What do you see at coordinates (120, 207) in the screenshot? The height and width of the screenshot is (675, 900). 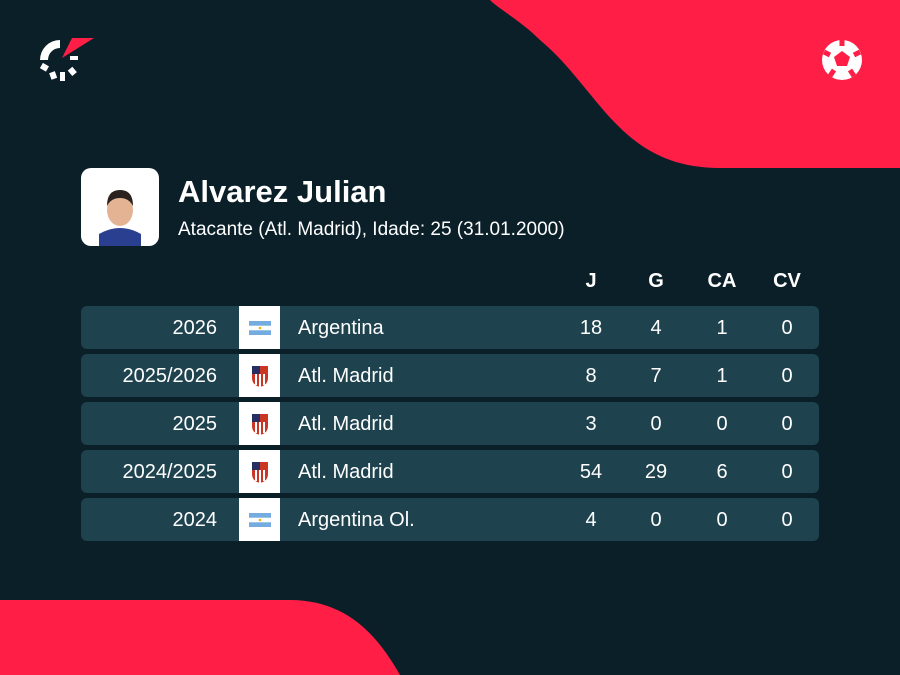 I see `player-photo` at bounding box center [120, 207].